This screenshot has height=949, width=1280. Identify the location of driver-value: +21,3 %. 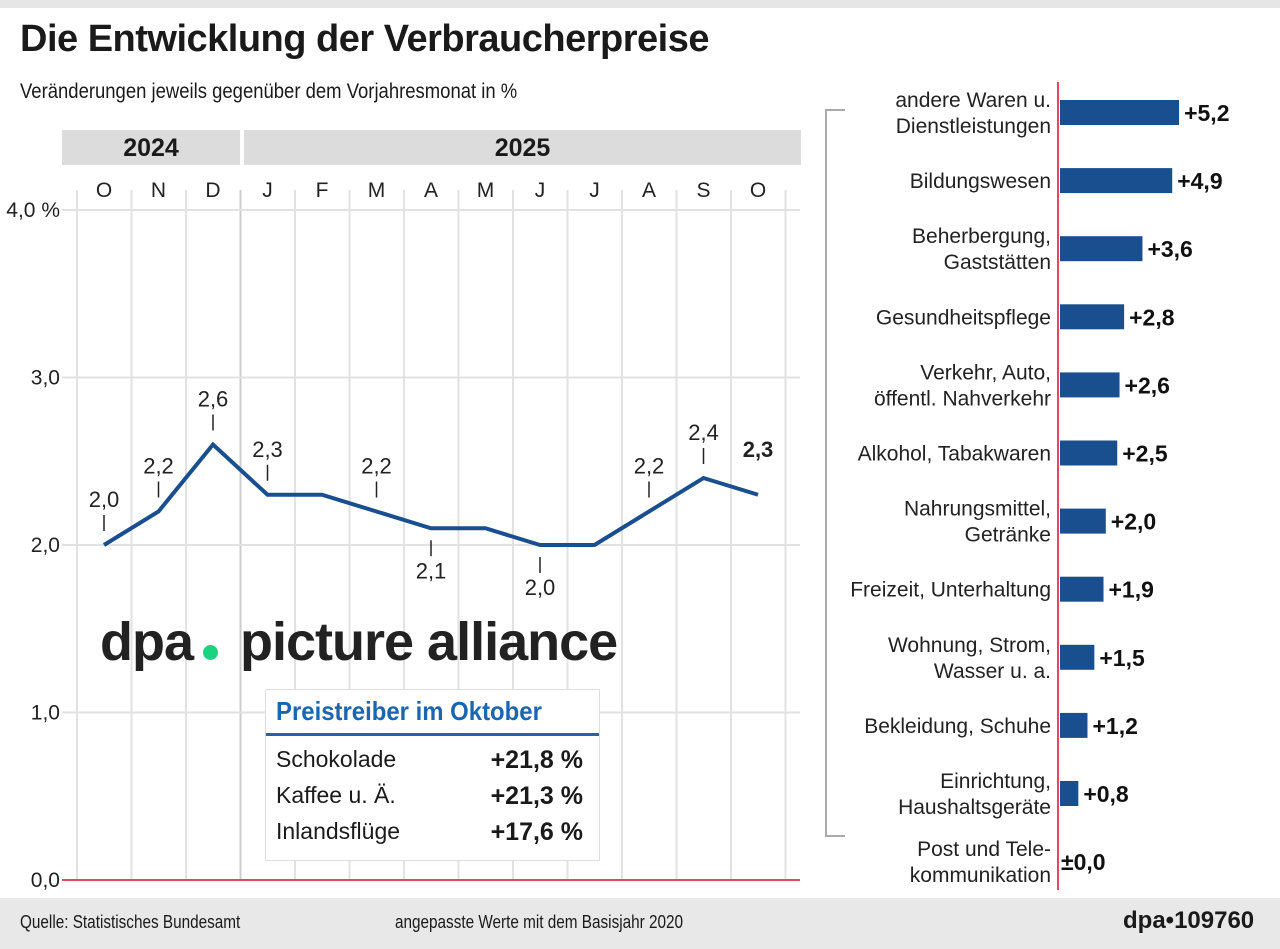
(536, 796).